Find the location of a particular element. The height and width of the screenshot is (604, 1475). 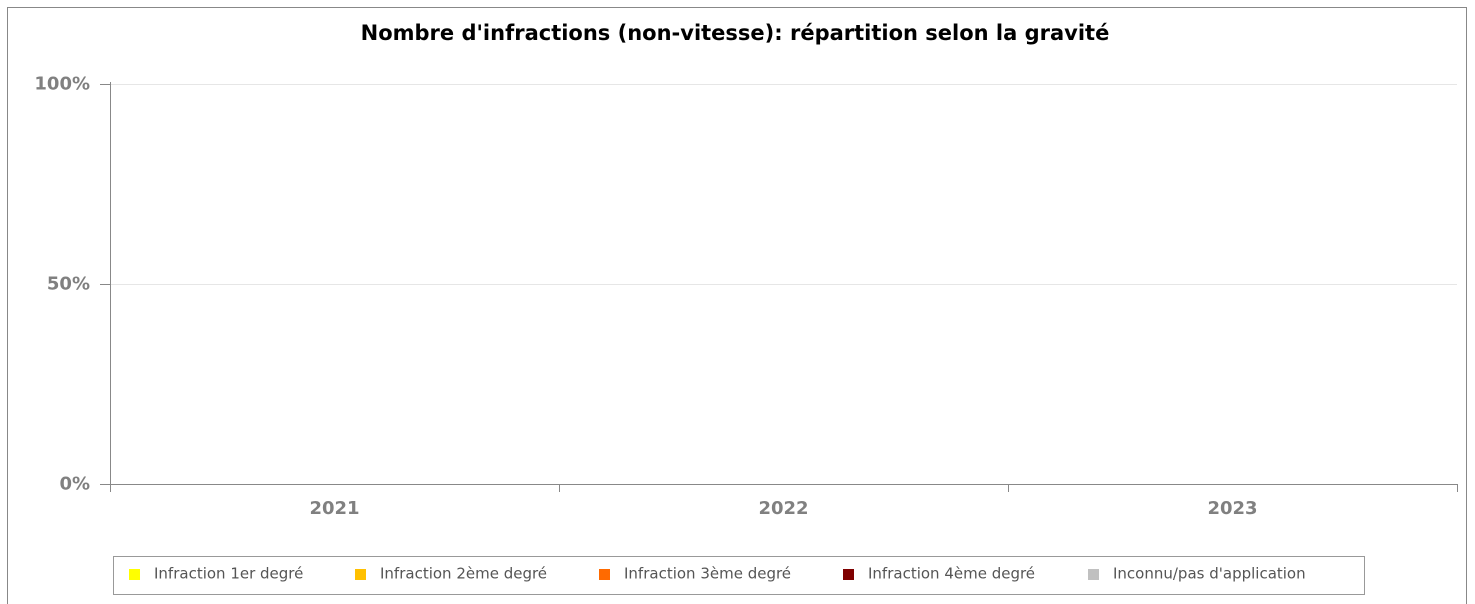

y-tick-label: 50% is located at coordinates (68, 284).